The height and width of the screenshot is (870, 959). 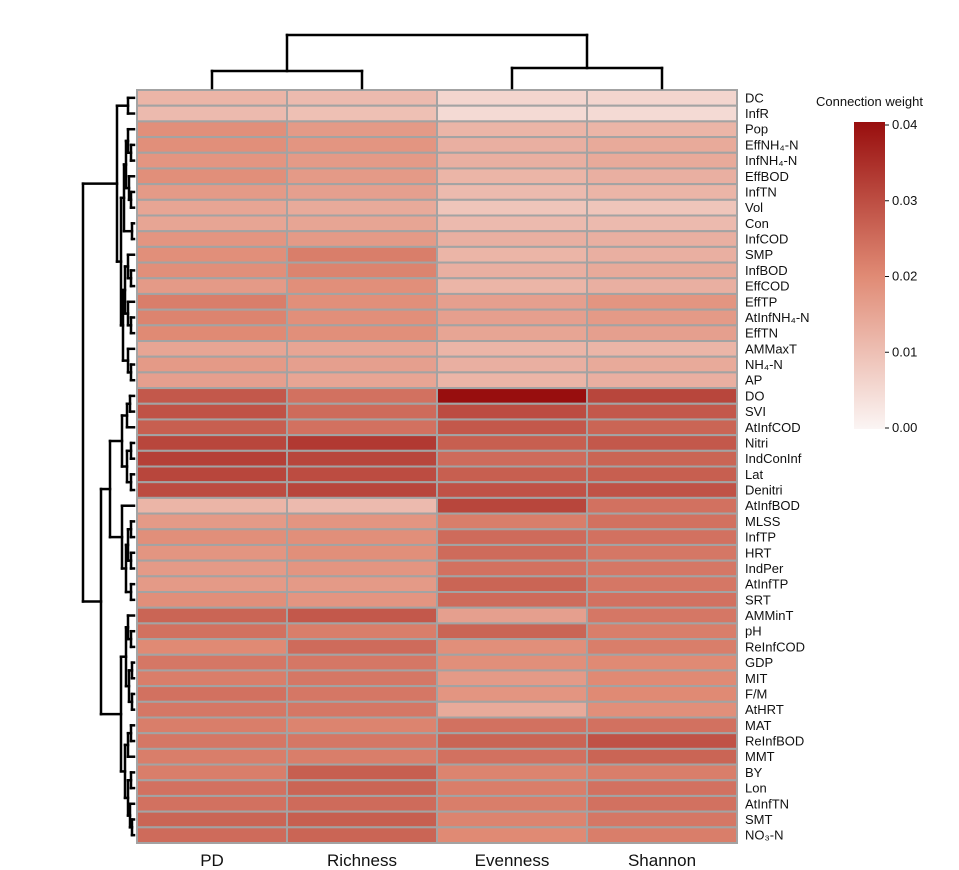 What do you see at coordinates (753, 631) in the screenshot?
I see `row-label: pH` at bounding box center [753, 631].